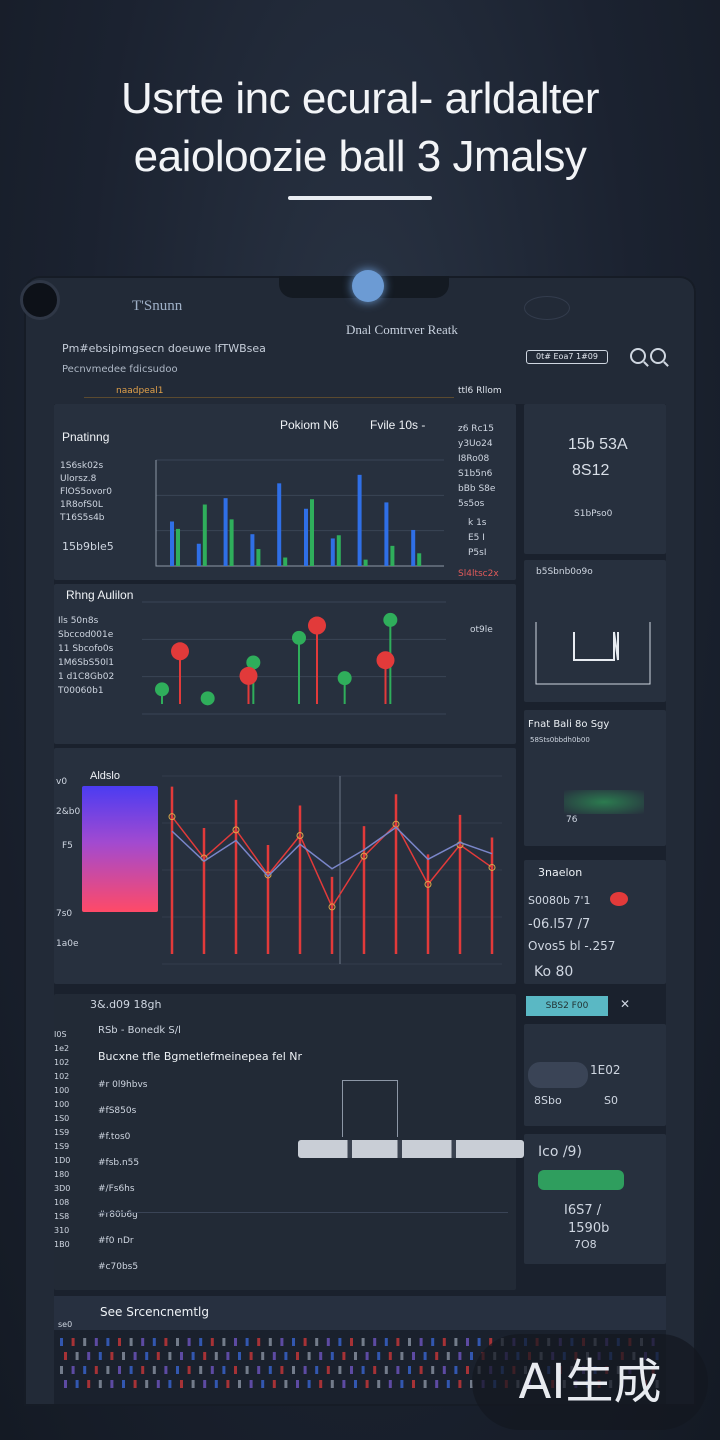 The width and height of the screenshot is (720, 1440). I want to click on stats-value-1: 15b 53A, so click(598, 444).